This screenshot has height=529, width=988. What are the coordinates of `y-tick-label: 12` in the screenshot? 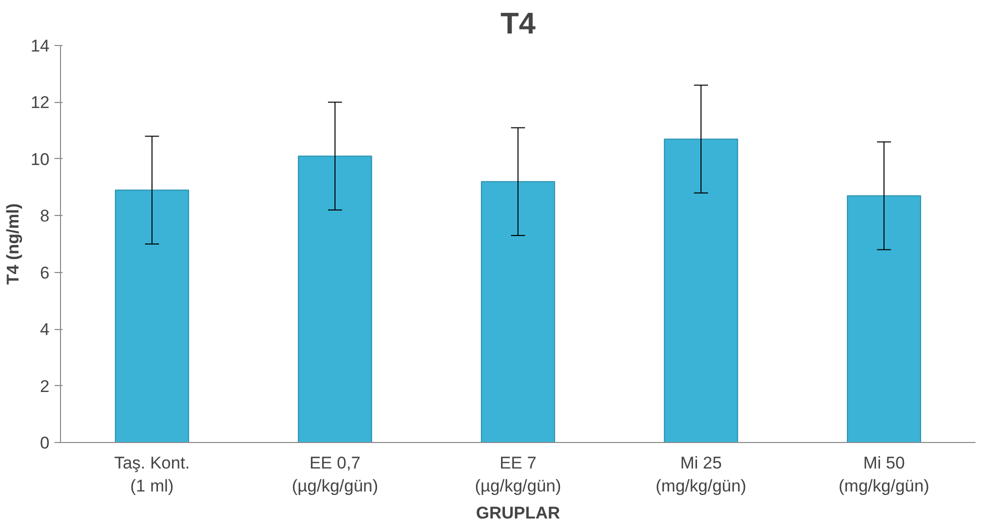 It's located at (40, 102).